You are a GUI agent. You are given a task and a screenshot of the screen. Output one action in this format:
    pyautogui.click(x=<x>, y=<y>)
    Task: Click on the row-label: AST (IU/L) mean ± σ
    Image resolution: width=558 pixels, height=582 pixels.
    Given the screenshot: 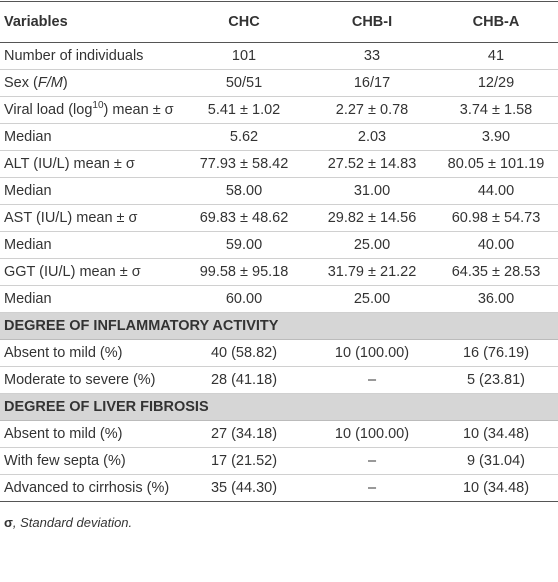 What is the action you would take?
    pyautogui.click(x=89, y=218)
    